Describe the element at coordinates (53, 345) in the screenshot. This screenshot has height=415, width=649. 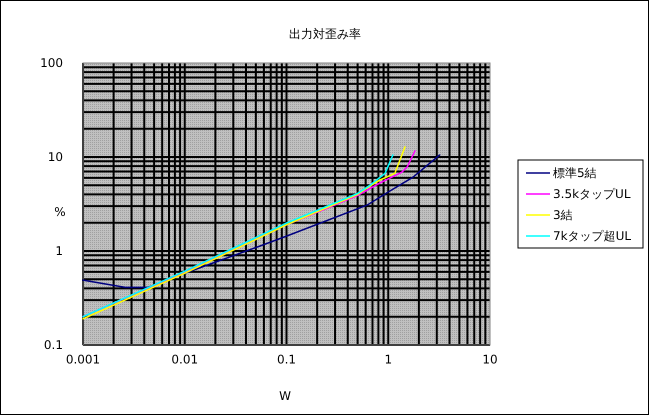
I see `y-tick-label: 0.1` at that location.